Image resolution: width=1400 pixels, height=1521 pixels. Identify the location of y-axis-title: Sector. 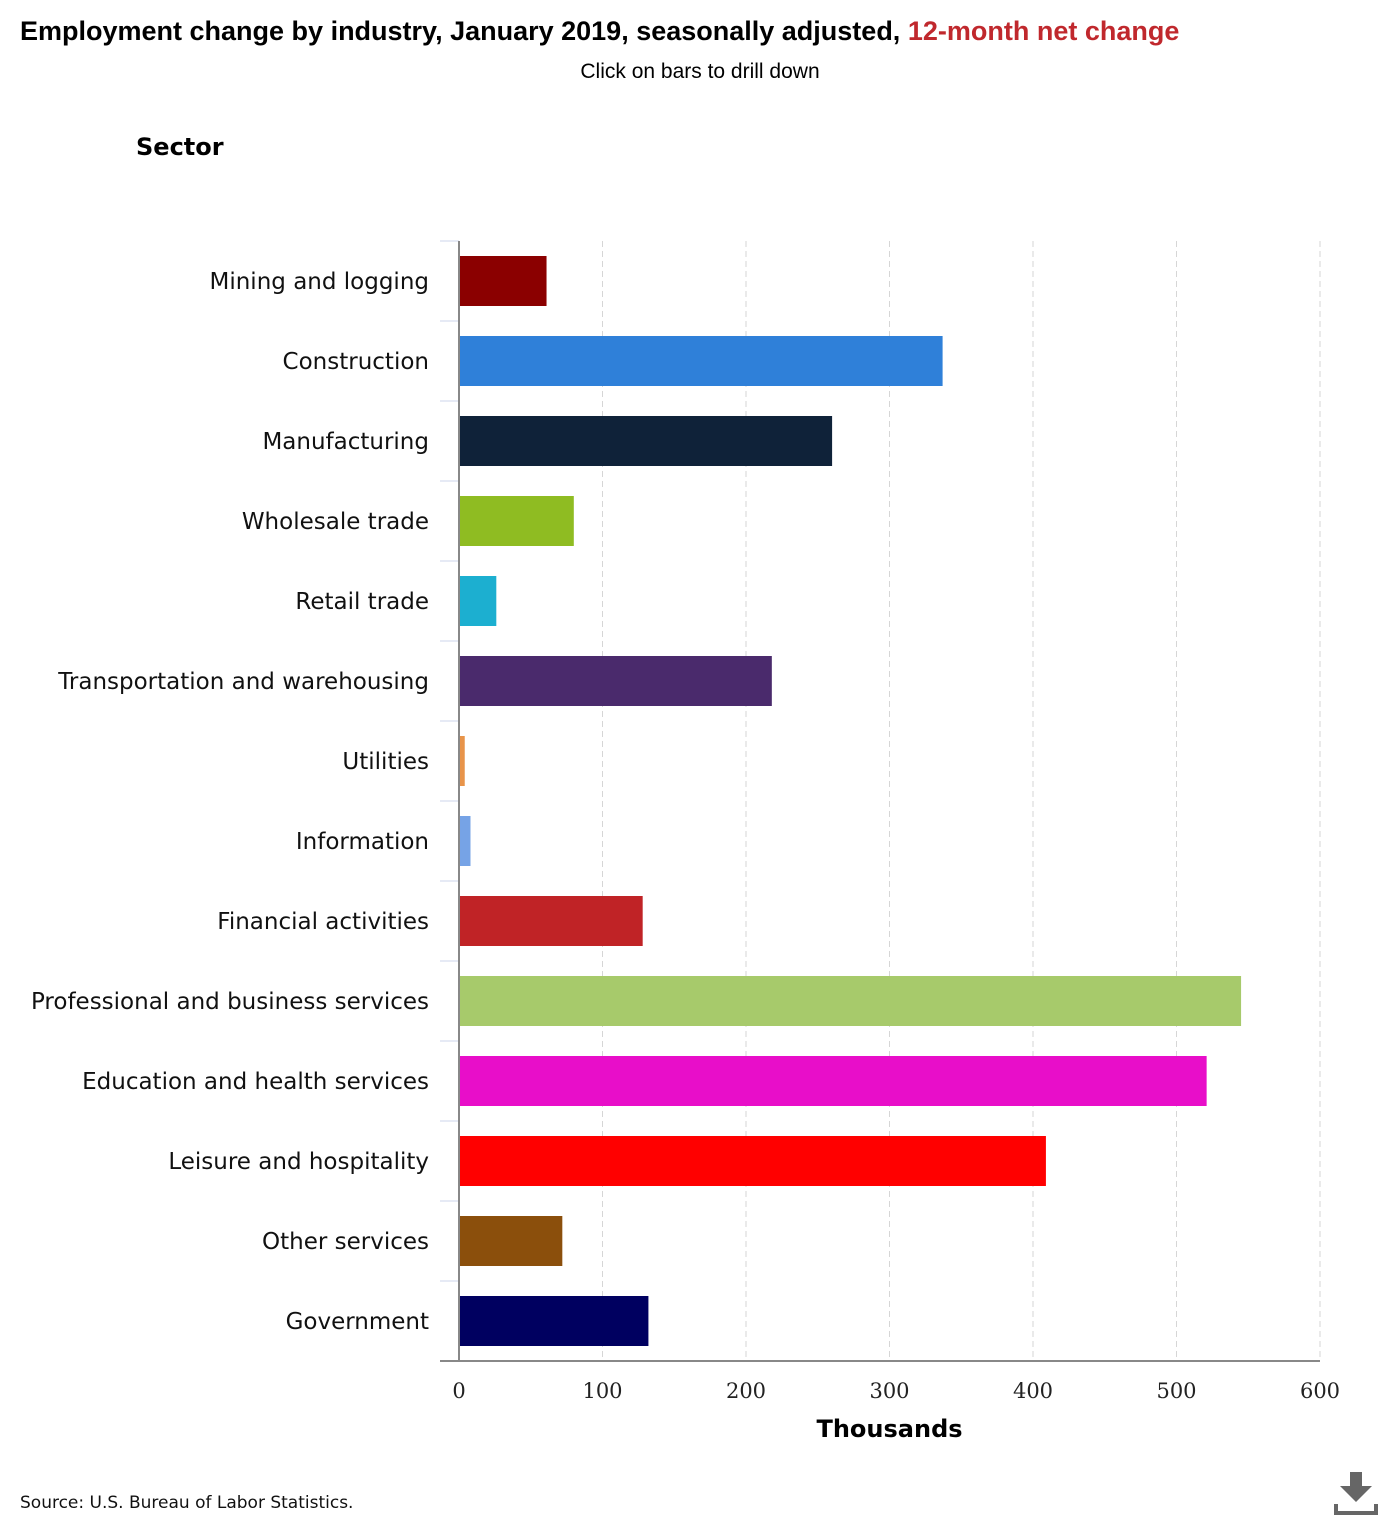
(180, 147).